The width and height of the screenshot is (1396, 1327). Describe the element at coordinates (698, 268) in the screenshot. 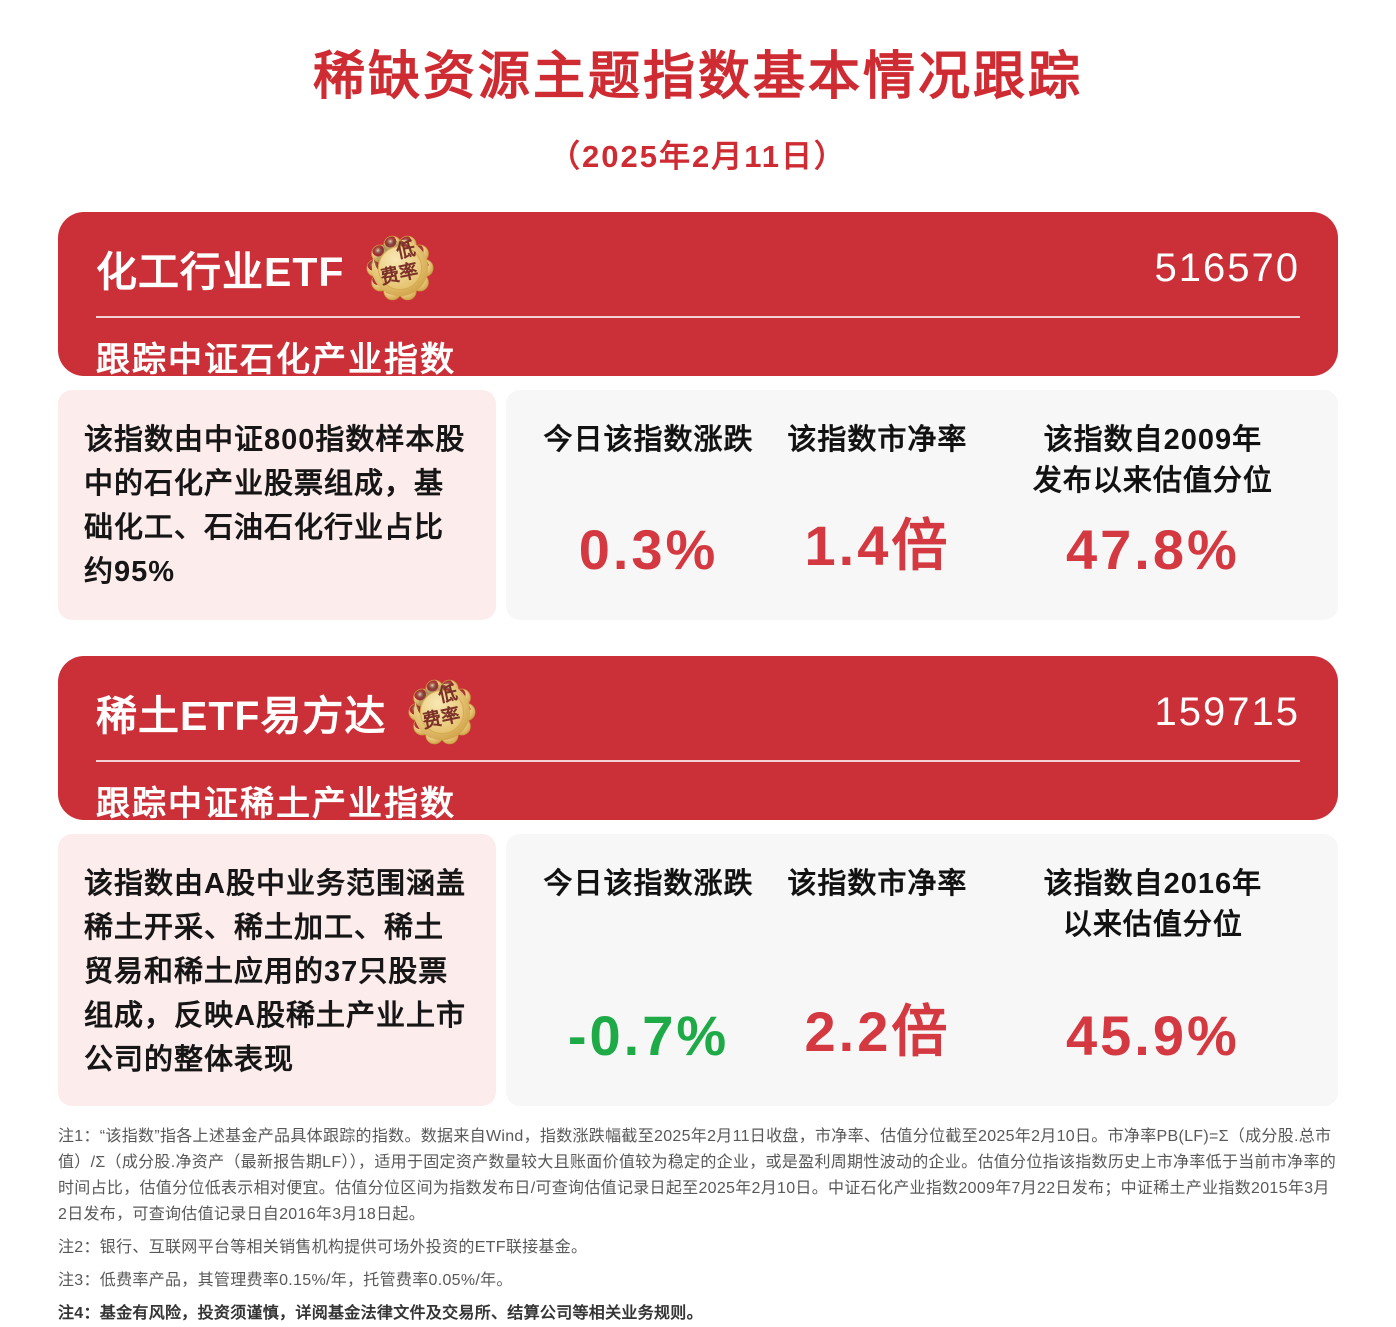

I see `card-header-top: 化工行业ETF` at that location.